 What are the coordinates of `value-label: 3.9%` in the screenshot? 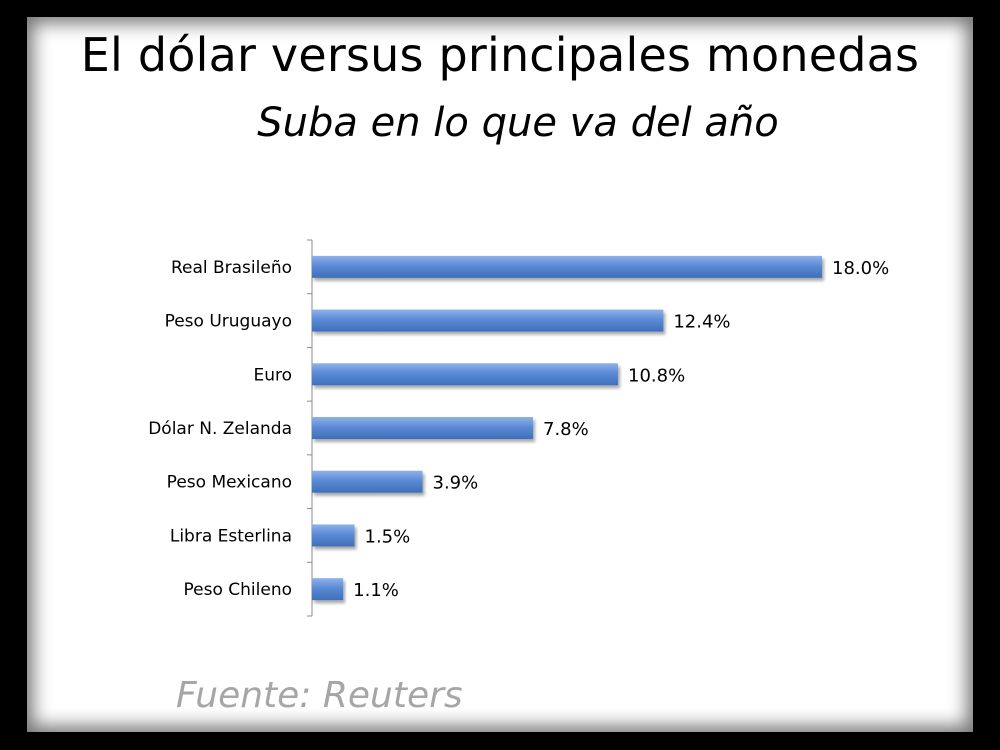 It's located at (456, 483).